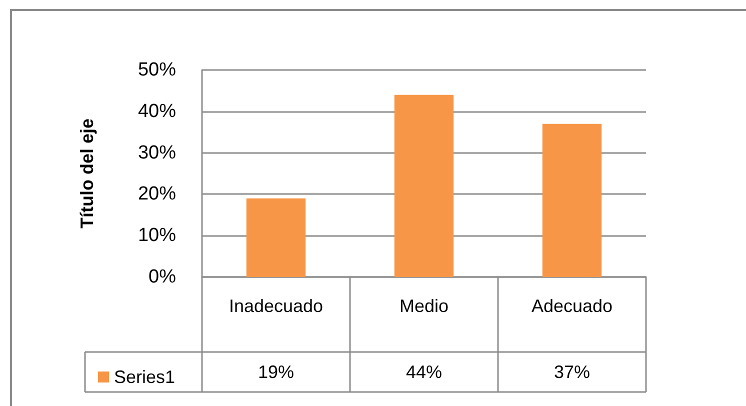 The height and width of the screenshot is (406, 746). I want to click on y-tick-label: 10%, so click(157, 235).